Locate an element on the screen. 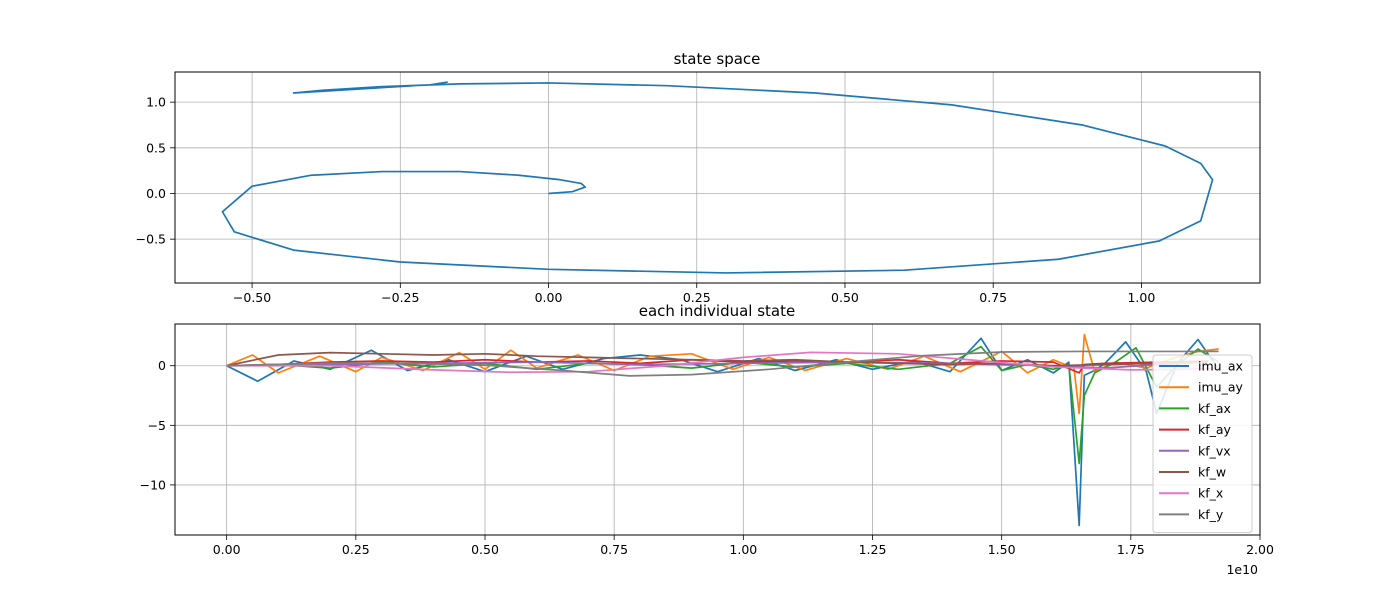  state-space-ytick-label: −0.5 is located at coordinates (151, 239).